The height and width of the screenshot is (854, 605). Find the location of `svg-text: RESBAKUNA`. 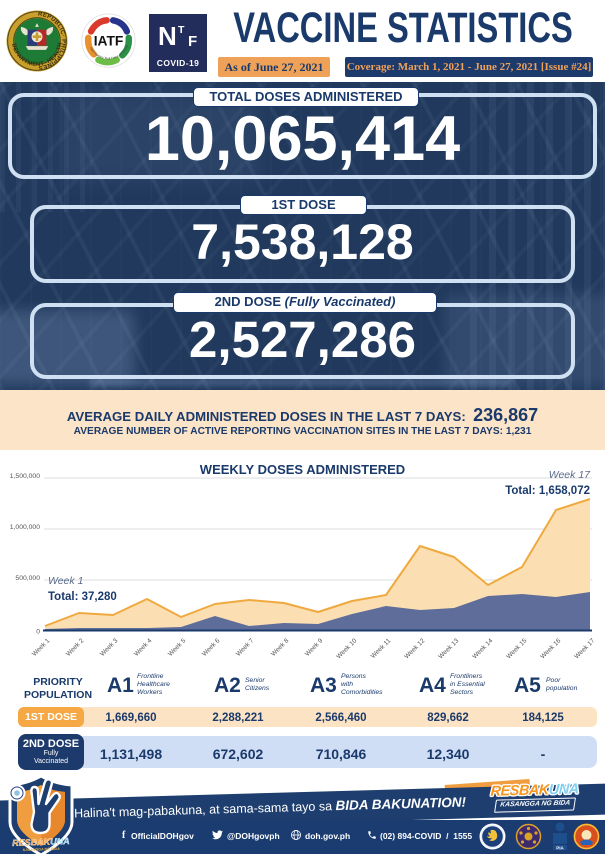

svg-text: RESBAKUNA is located at coordinates (41, 842).